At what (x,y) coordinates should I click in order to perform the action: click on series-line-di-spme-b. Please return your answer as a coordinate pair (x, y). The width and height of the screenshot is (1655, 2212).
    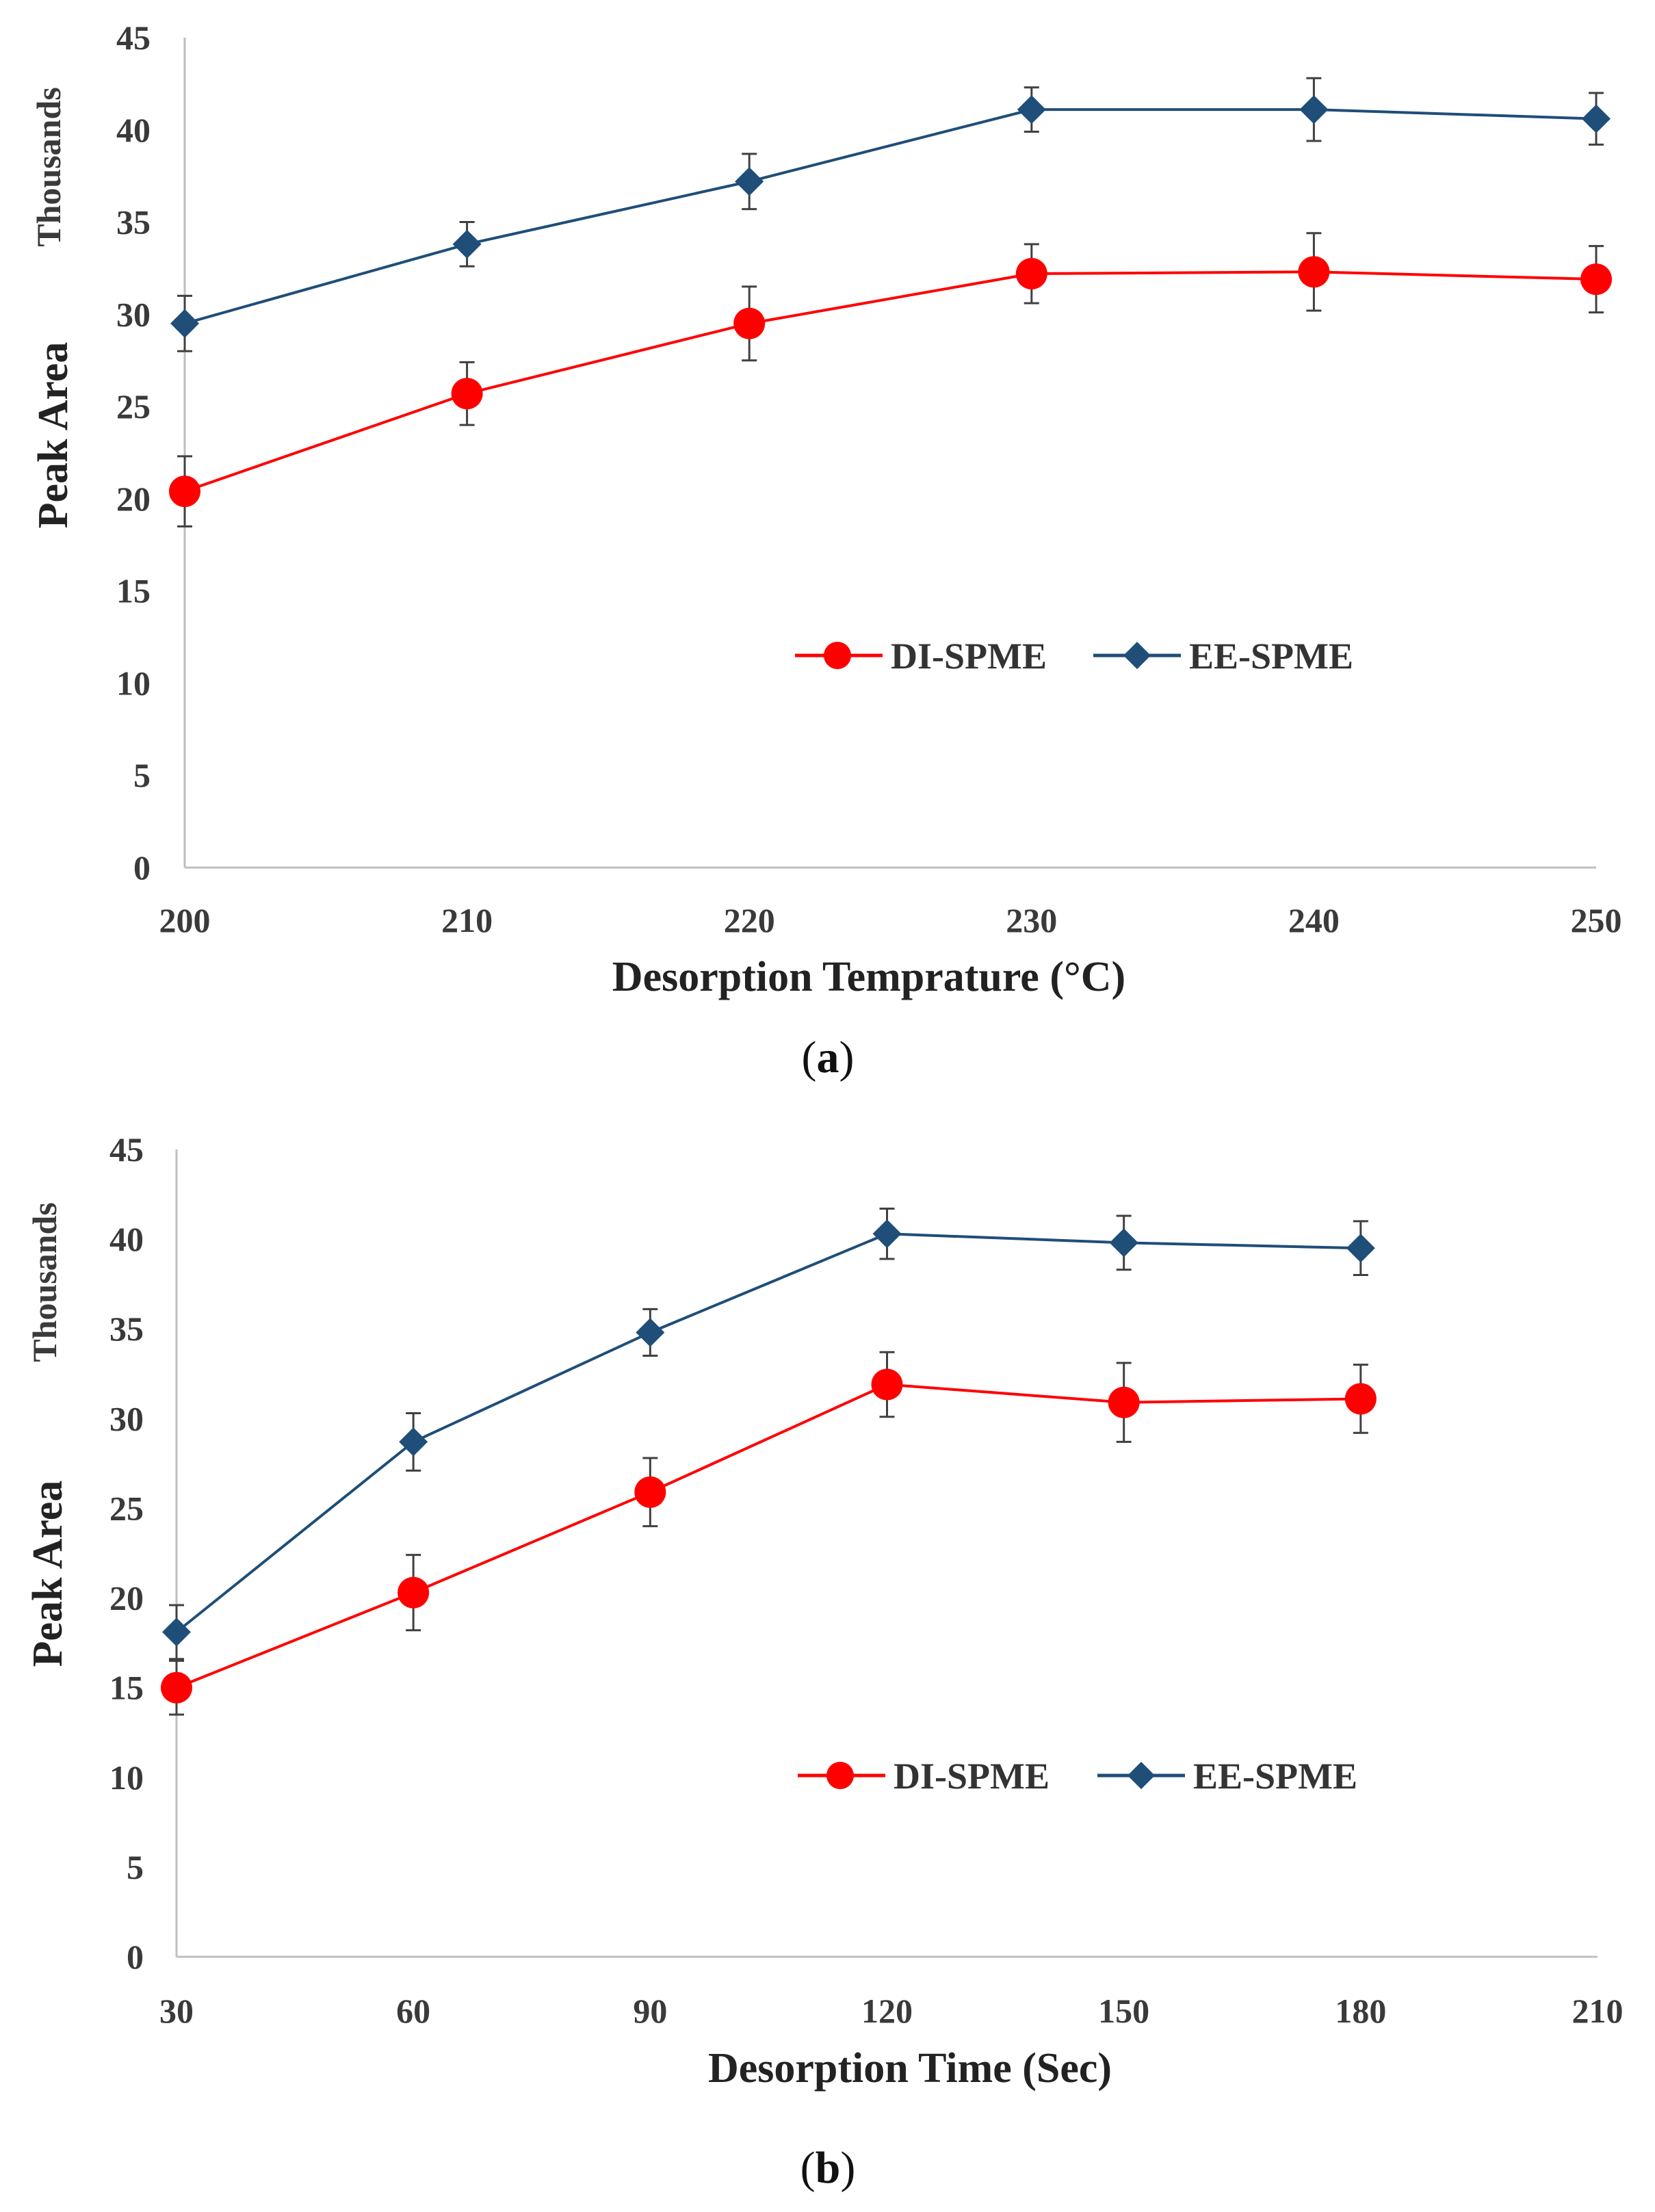
    Looking at the image, I should click on (768, 1536).